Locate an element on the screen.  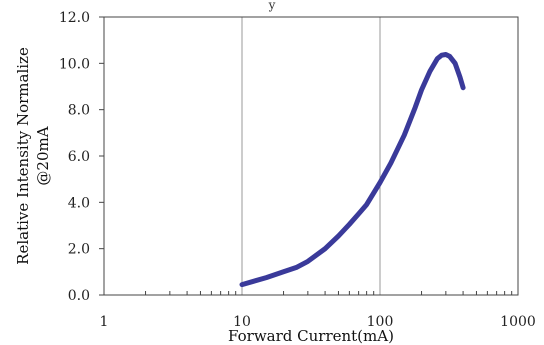
minor-ticks is located at coordinates (329, 293).